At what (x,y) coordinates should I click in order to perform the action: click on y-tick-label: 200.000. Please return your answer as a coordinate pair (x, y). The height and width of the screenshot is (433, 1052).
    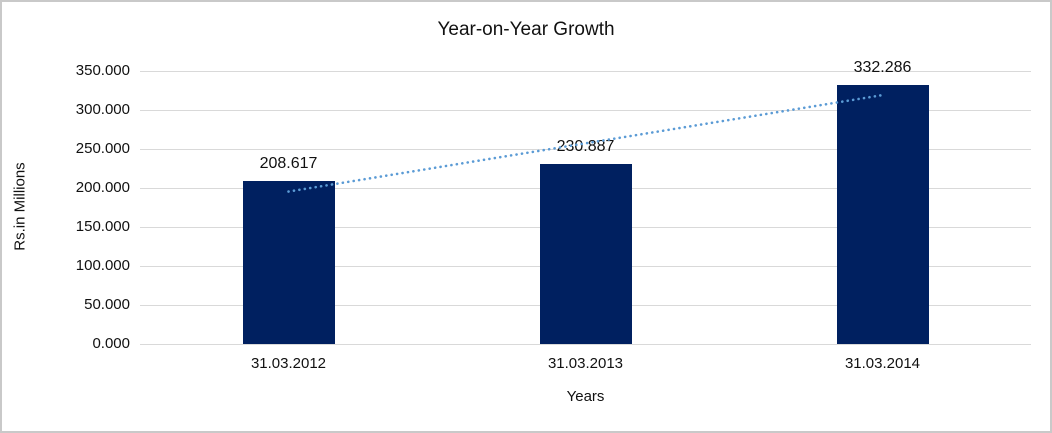
    Looking at the image, I should click on (102, 187).